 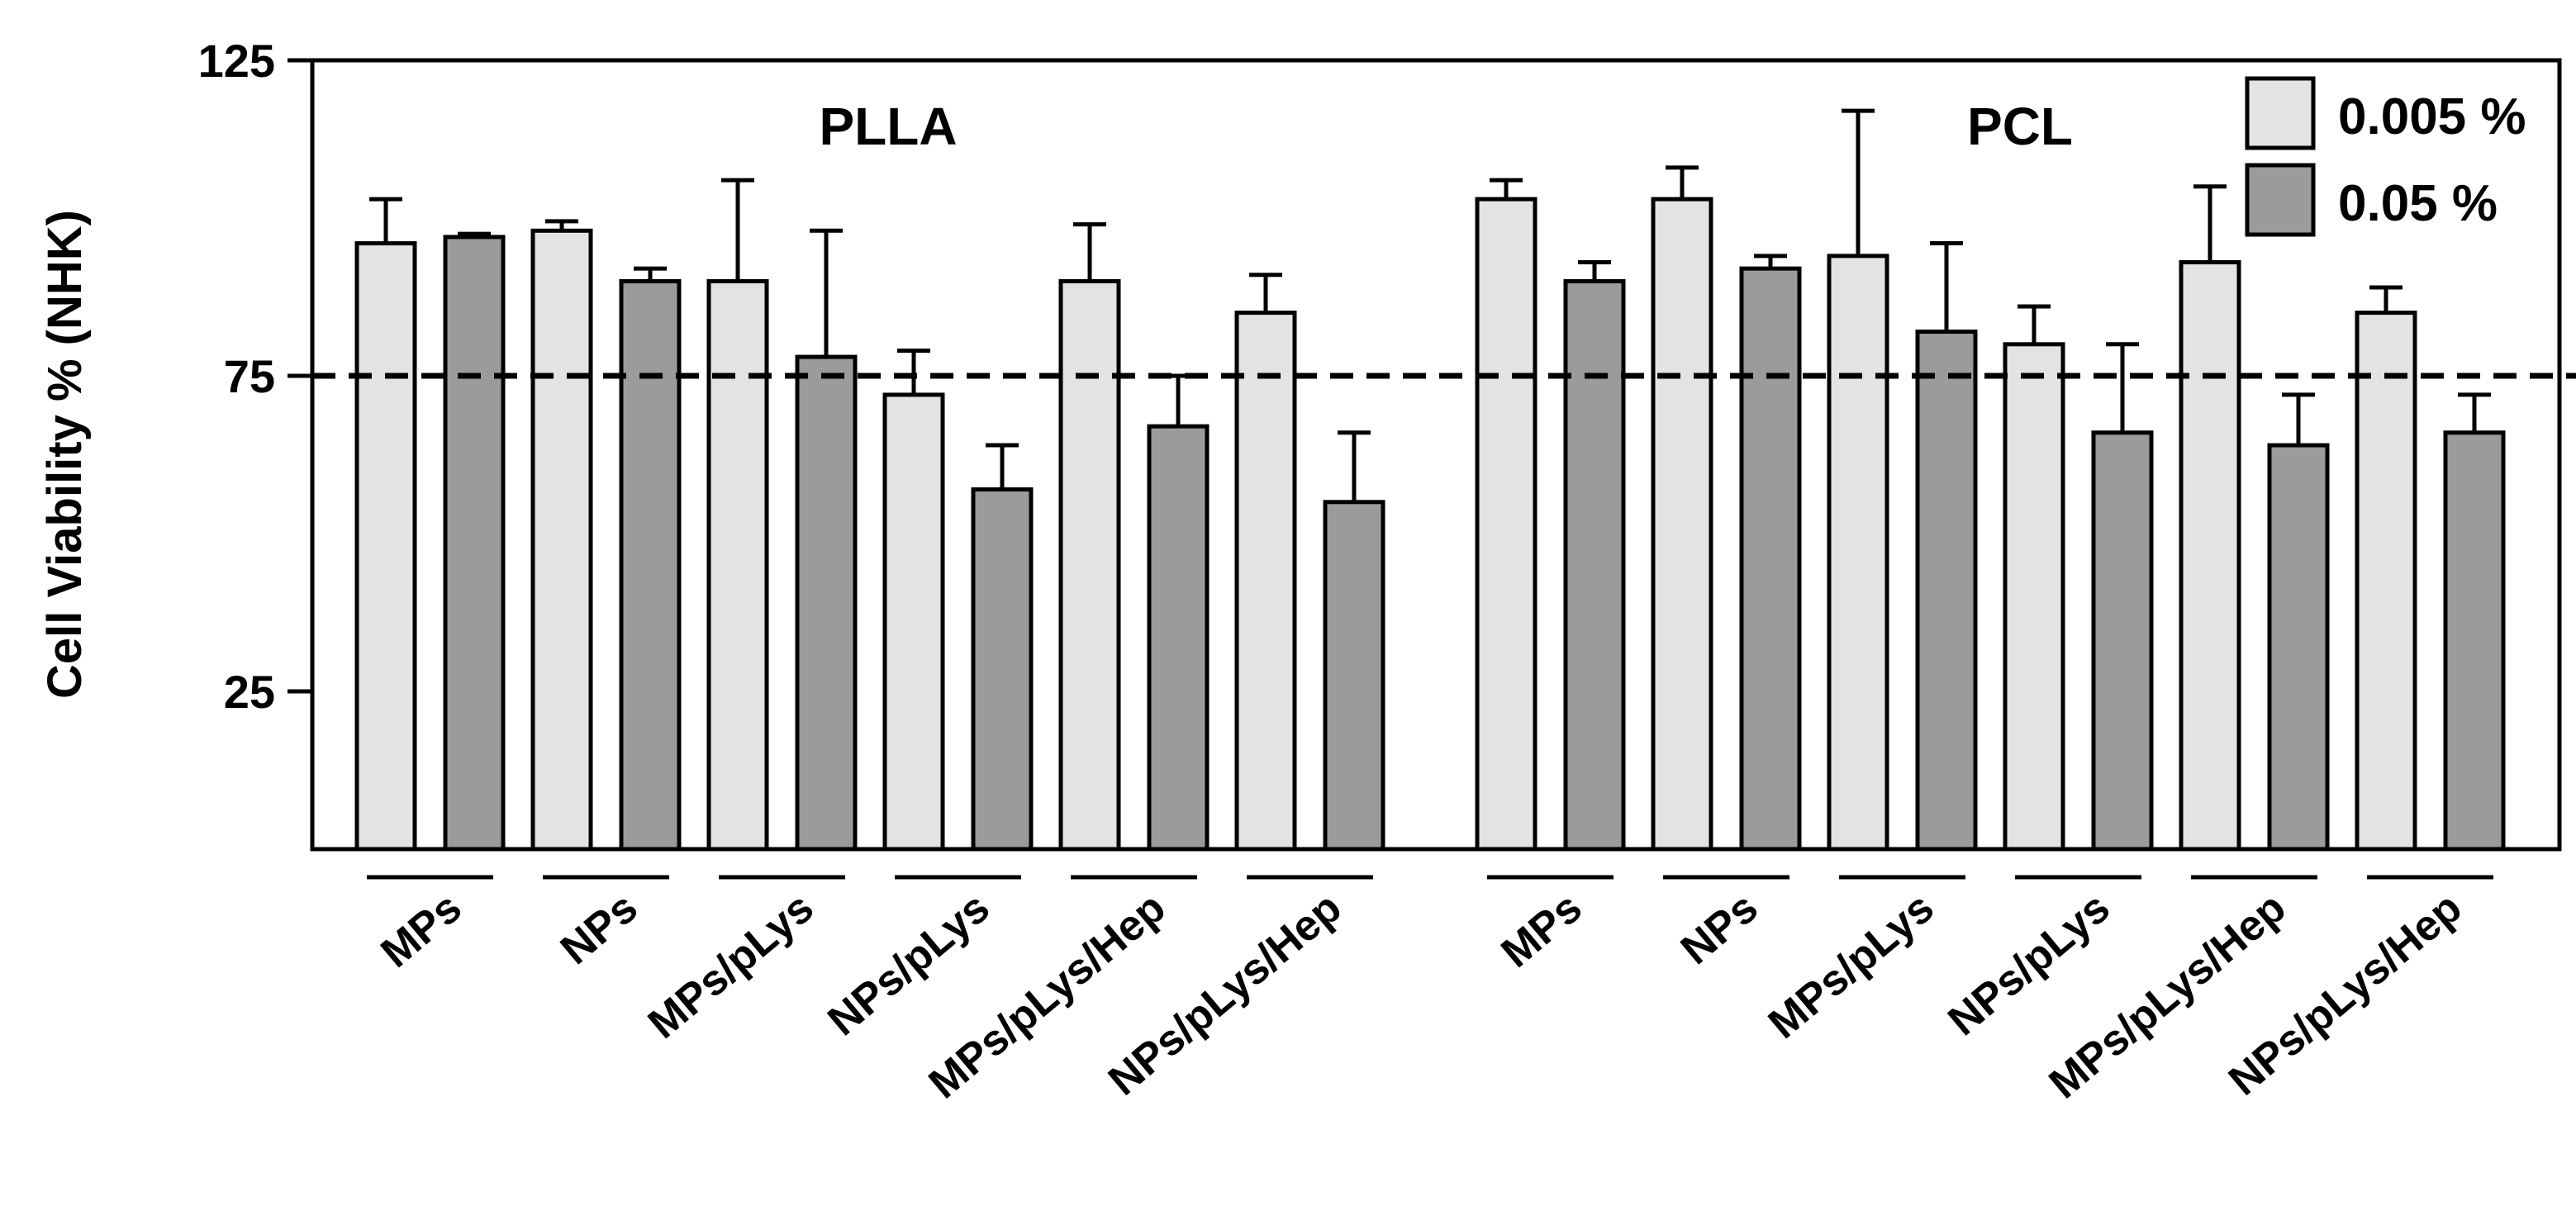 What do you see at coordinates (1354, 676) in the screenshot?
I see `bar-plla-nps-plys-hep-s1` at bounding box center [1354, 676].